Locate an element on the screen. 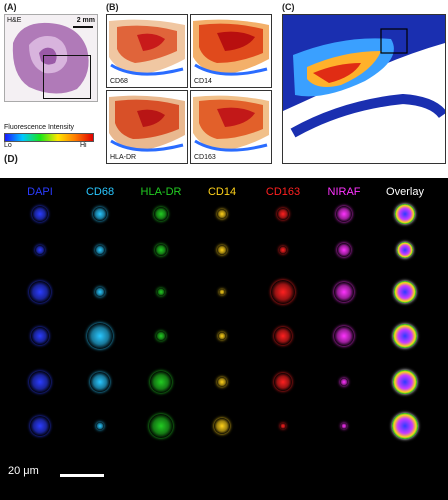 This screenshot has height=500, width=448. he-image: H&E 2 mm is located at coordinates (51, 58).